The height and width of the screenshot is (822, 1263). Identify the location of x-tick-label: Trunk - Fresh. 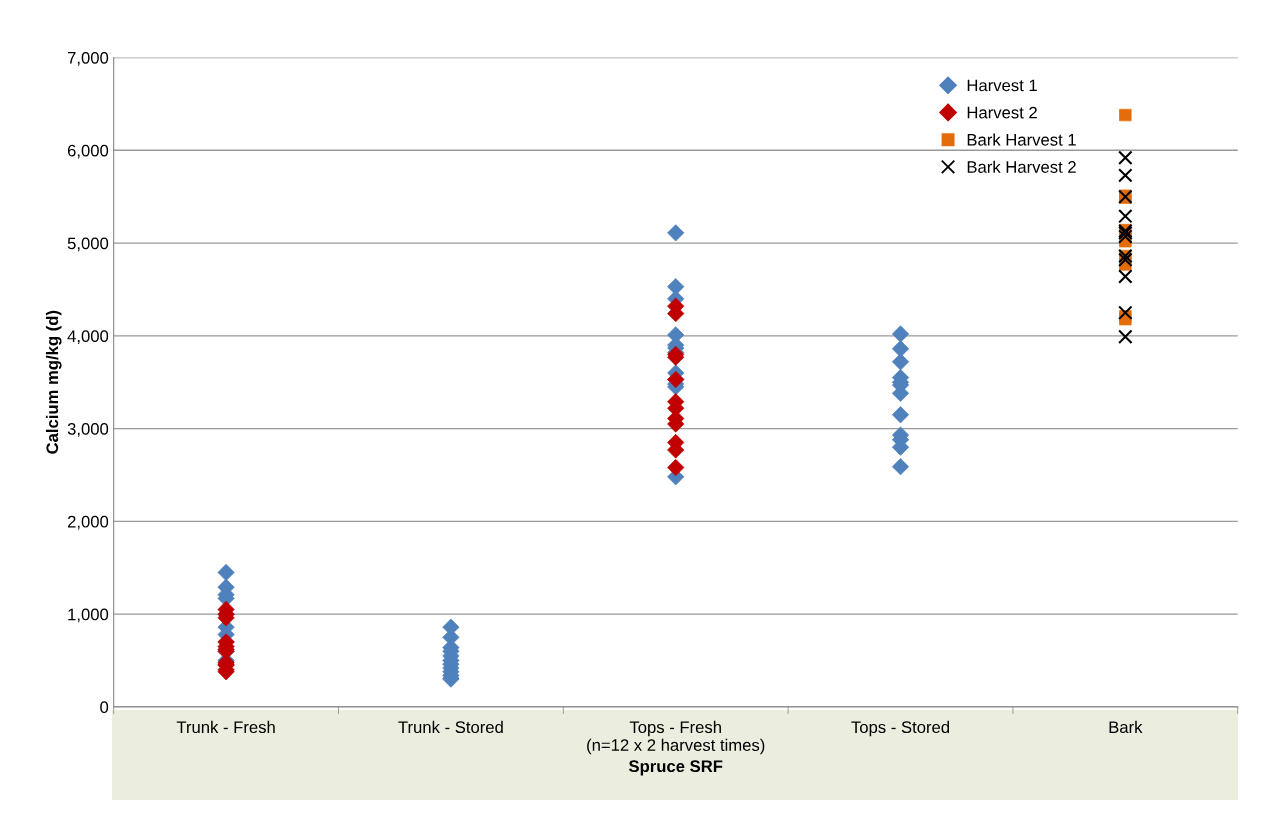
(225, 727).